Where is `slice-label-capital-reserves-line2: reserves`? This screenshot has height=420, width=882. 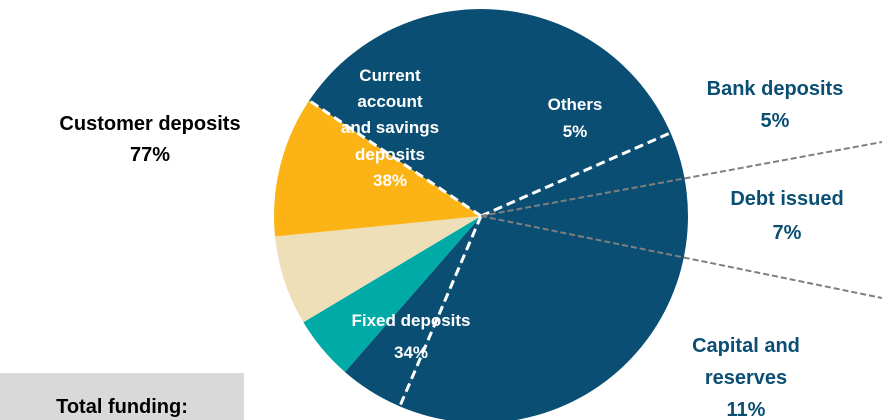 slice-label-capital-reserves-line2: reserves is located at coordinates (746, 378).